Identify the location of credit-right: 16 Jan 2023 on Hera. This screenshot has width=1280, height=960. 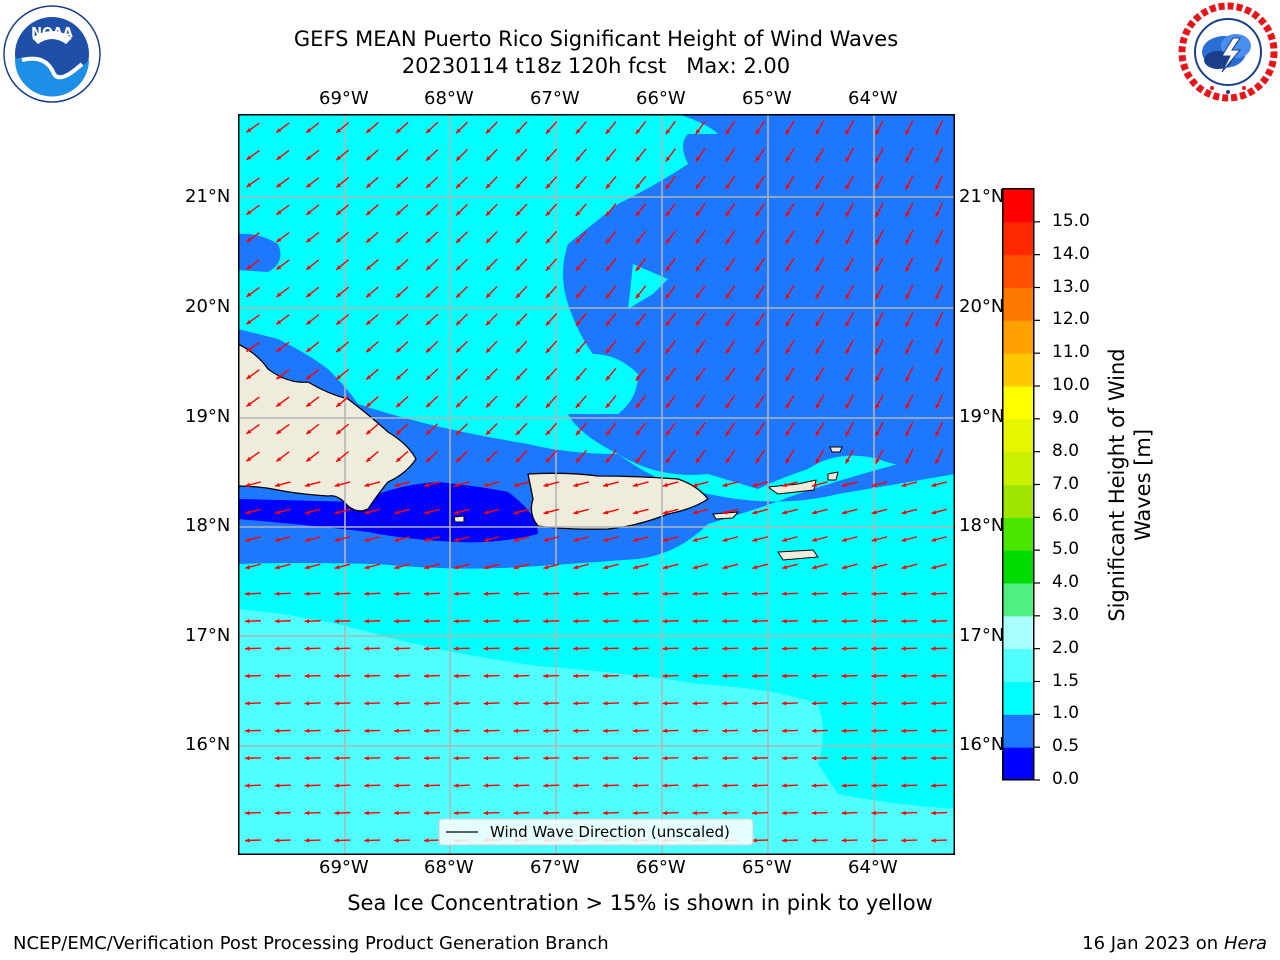
(1174, 943).